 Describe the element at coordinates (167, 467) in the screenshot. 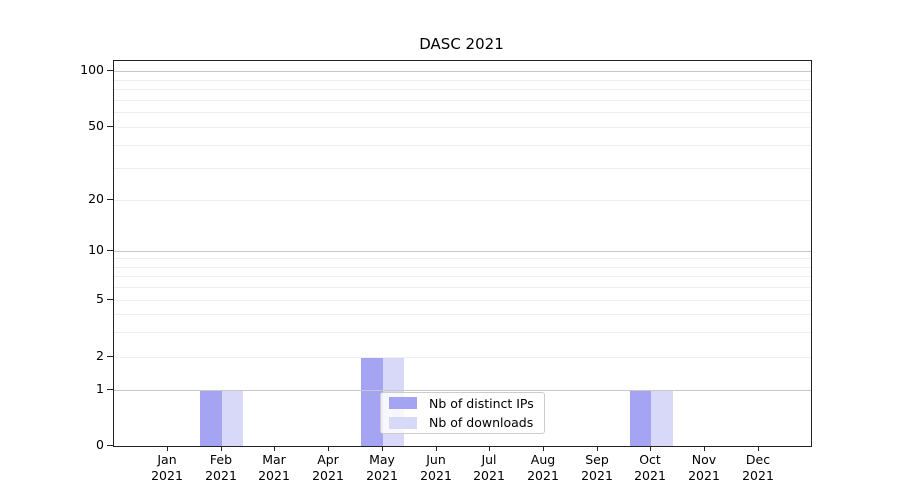

I see `x-tick-label-jan: Jan 2021` at that location.